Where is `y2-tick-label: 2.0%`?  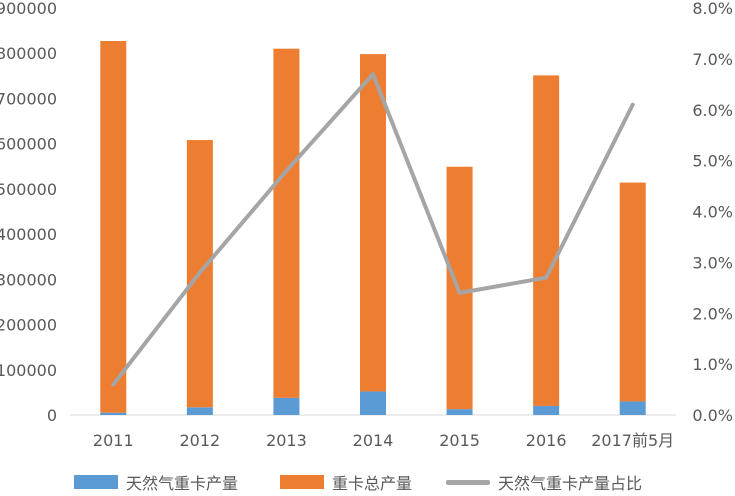
y2-tick-label: 2.0% is located at coordinates (712, 313).